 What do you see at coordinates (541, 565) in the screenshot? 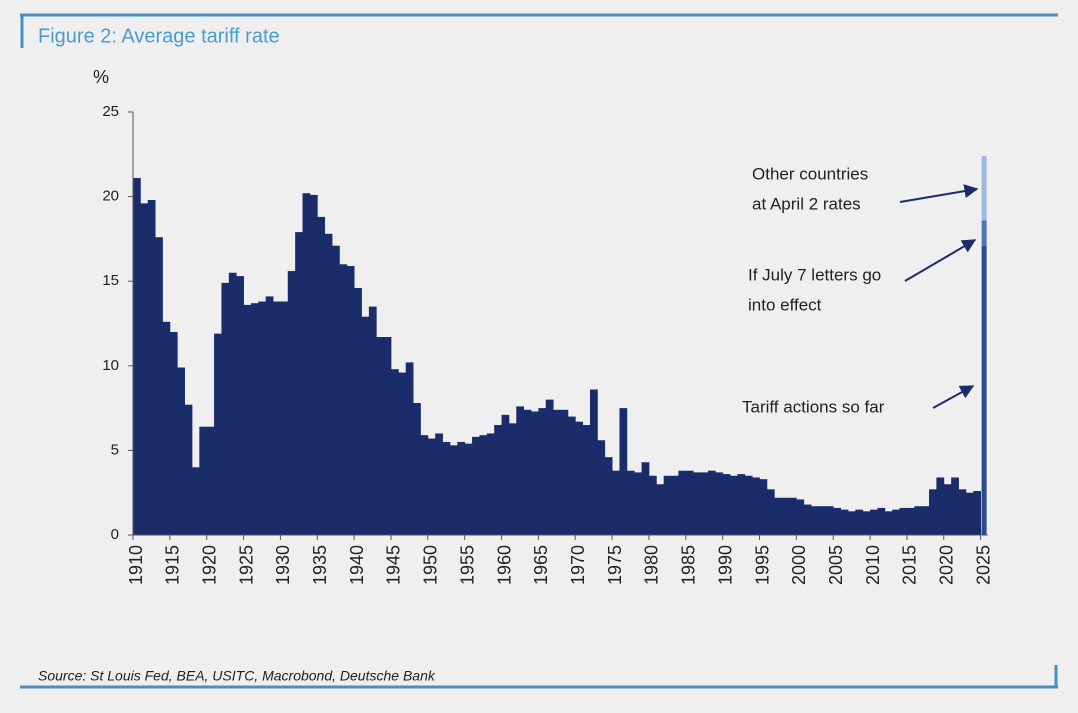
I see `x-tick-label: 1965` at bounding box center [541, 565].